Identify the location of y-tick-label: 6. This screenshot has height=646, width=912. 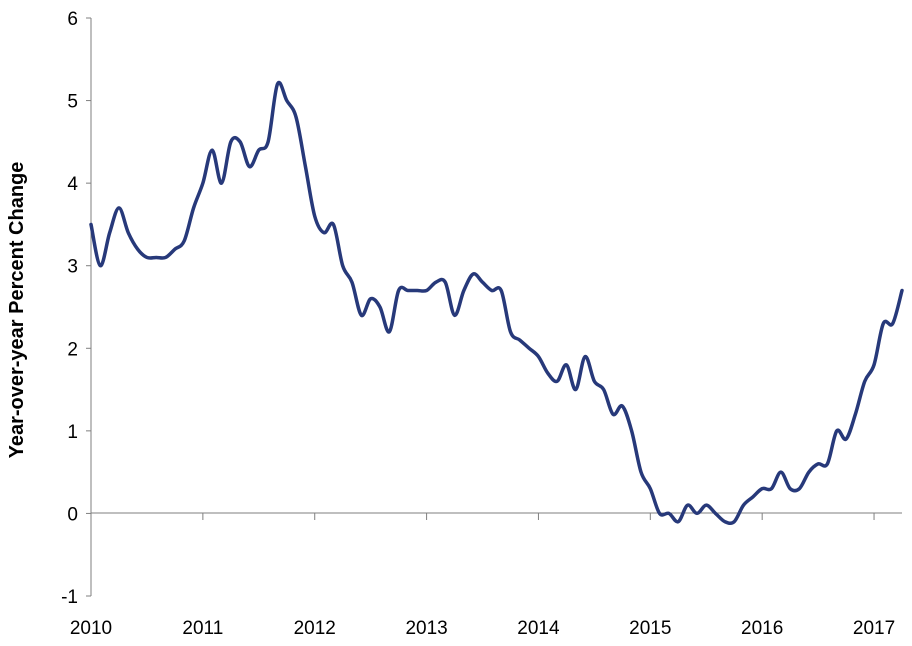
(72, 19).